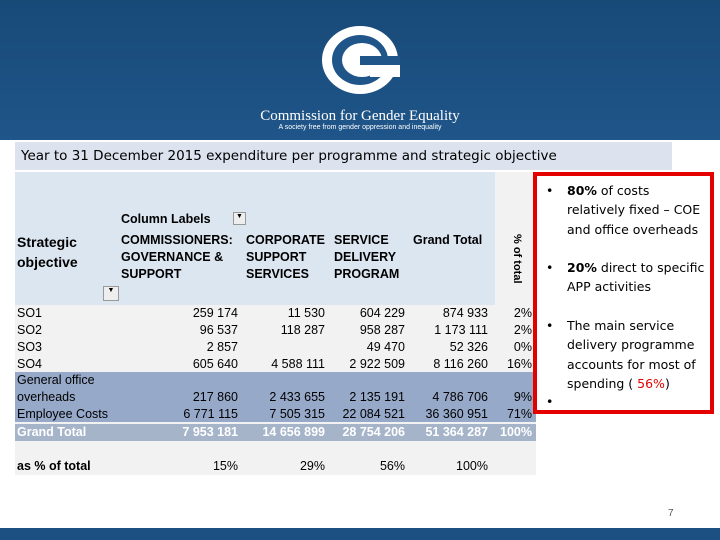 Image resolution: width=720 pixels, height=540 pixels. Describe the element at coordinates (177, 257) in the screenshot. I see `column-header: COMMISSIONERS: GOVERNANCE & SUPPORT` at that location.